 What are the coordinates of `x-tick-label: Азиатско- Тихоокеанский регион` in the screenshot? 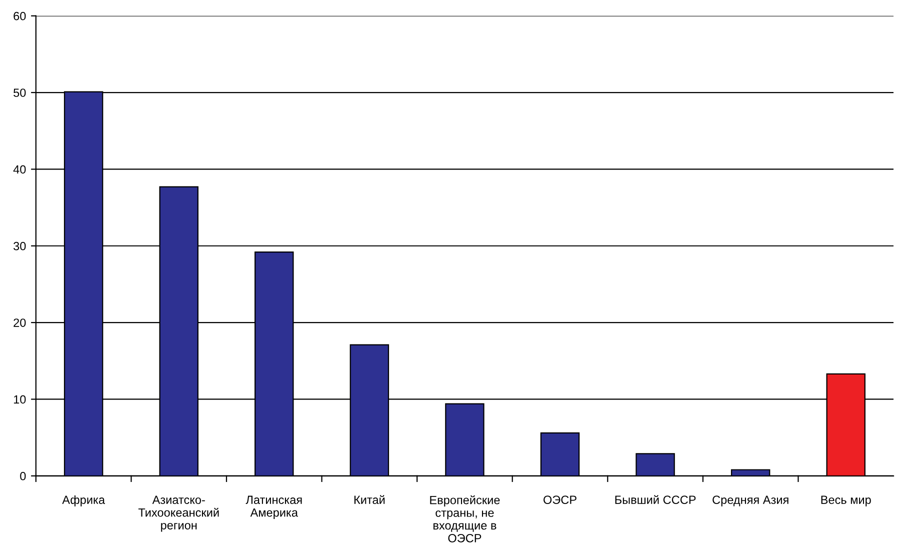 It's located at (178, 514).